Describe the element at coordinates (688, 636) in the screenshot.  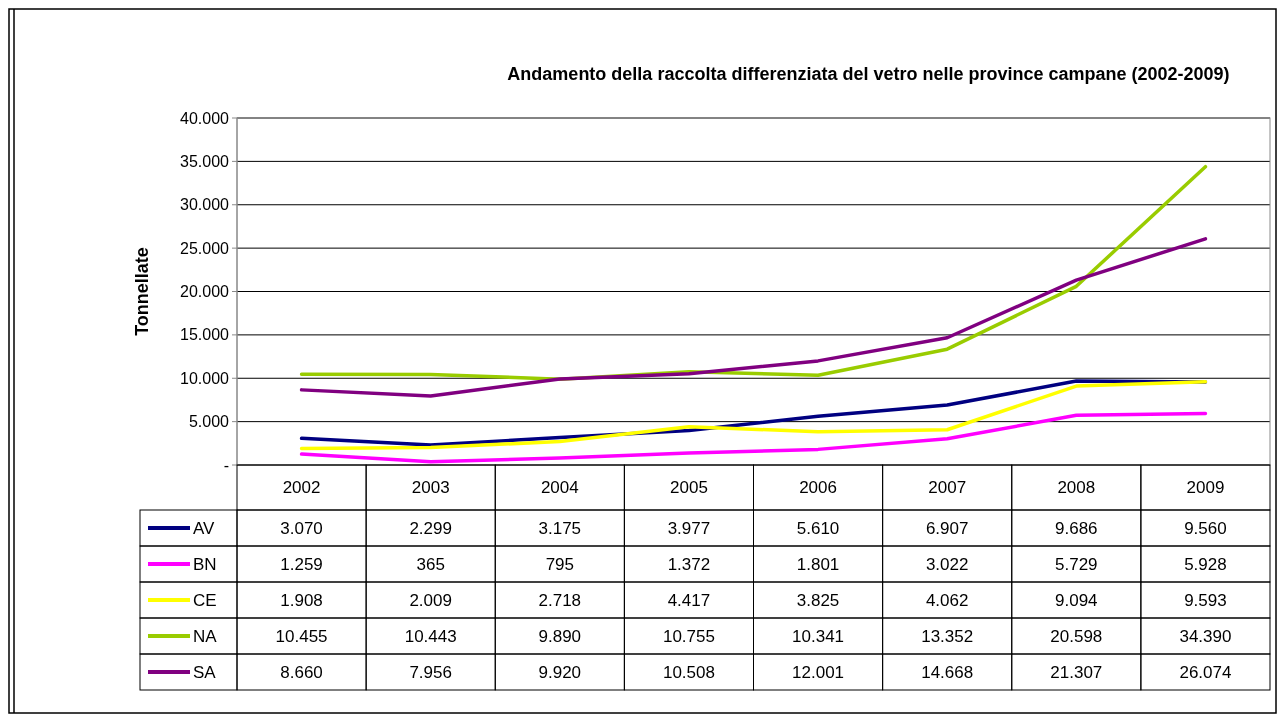
I see `data-label: 10.755` at that location.